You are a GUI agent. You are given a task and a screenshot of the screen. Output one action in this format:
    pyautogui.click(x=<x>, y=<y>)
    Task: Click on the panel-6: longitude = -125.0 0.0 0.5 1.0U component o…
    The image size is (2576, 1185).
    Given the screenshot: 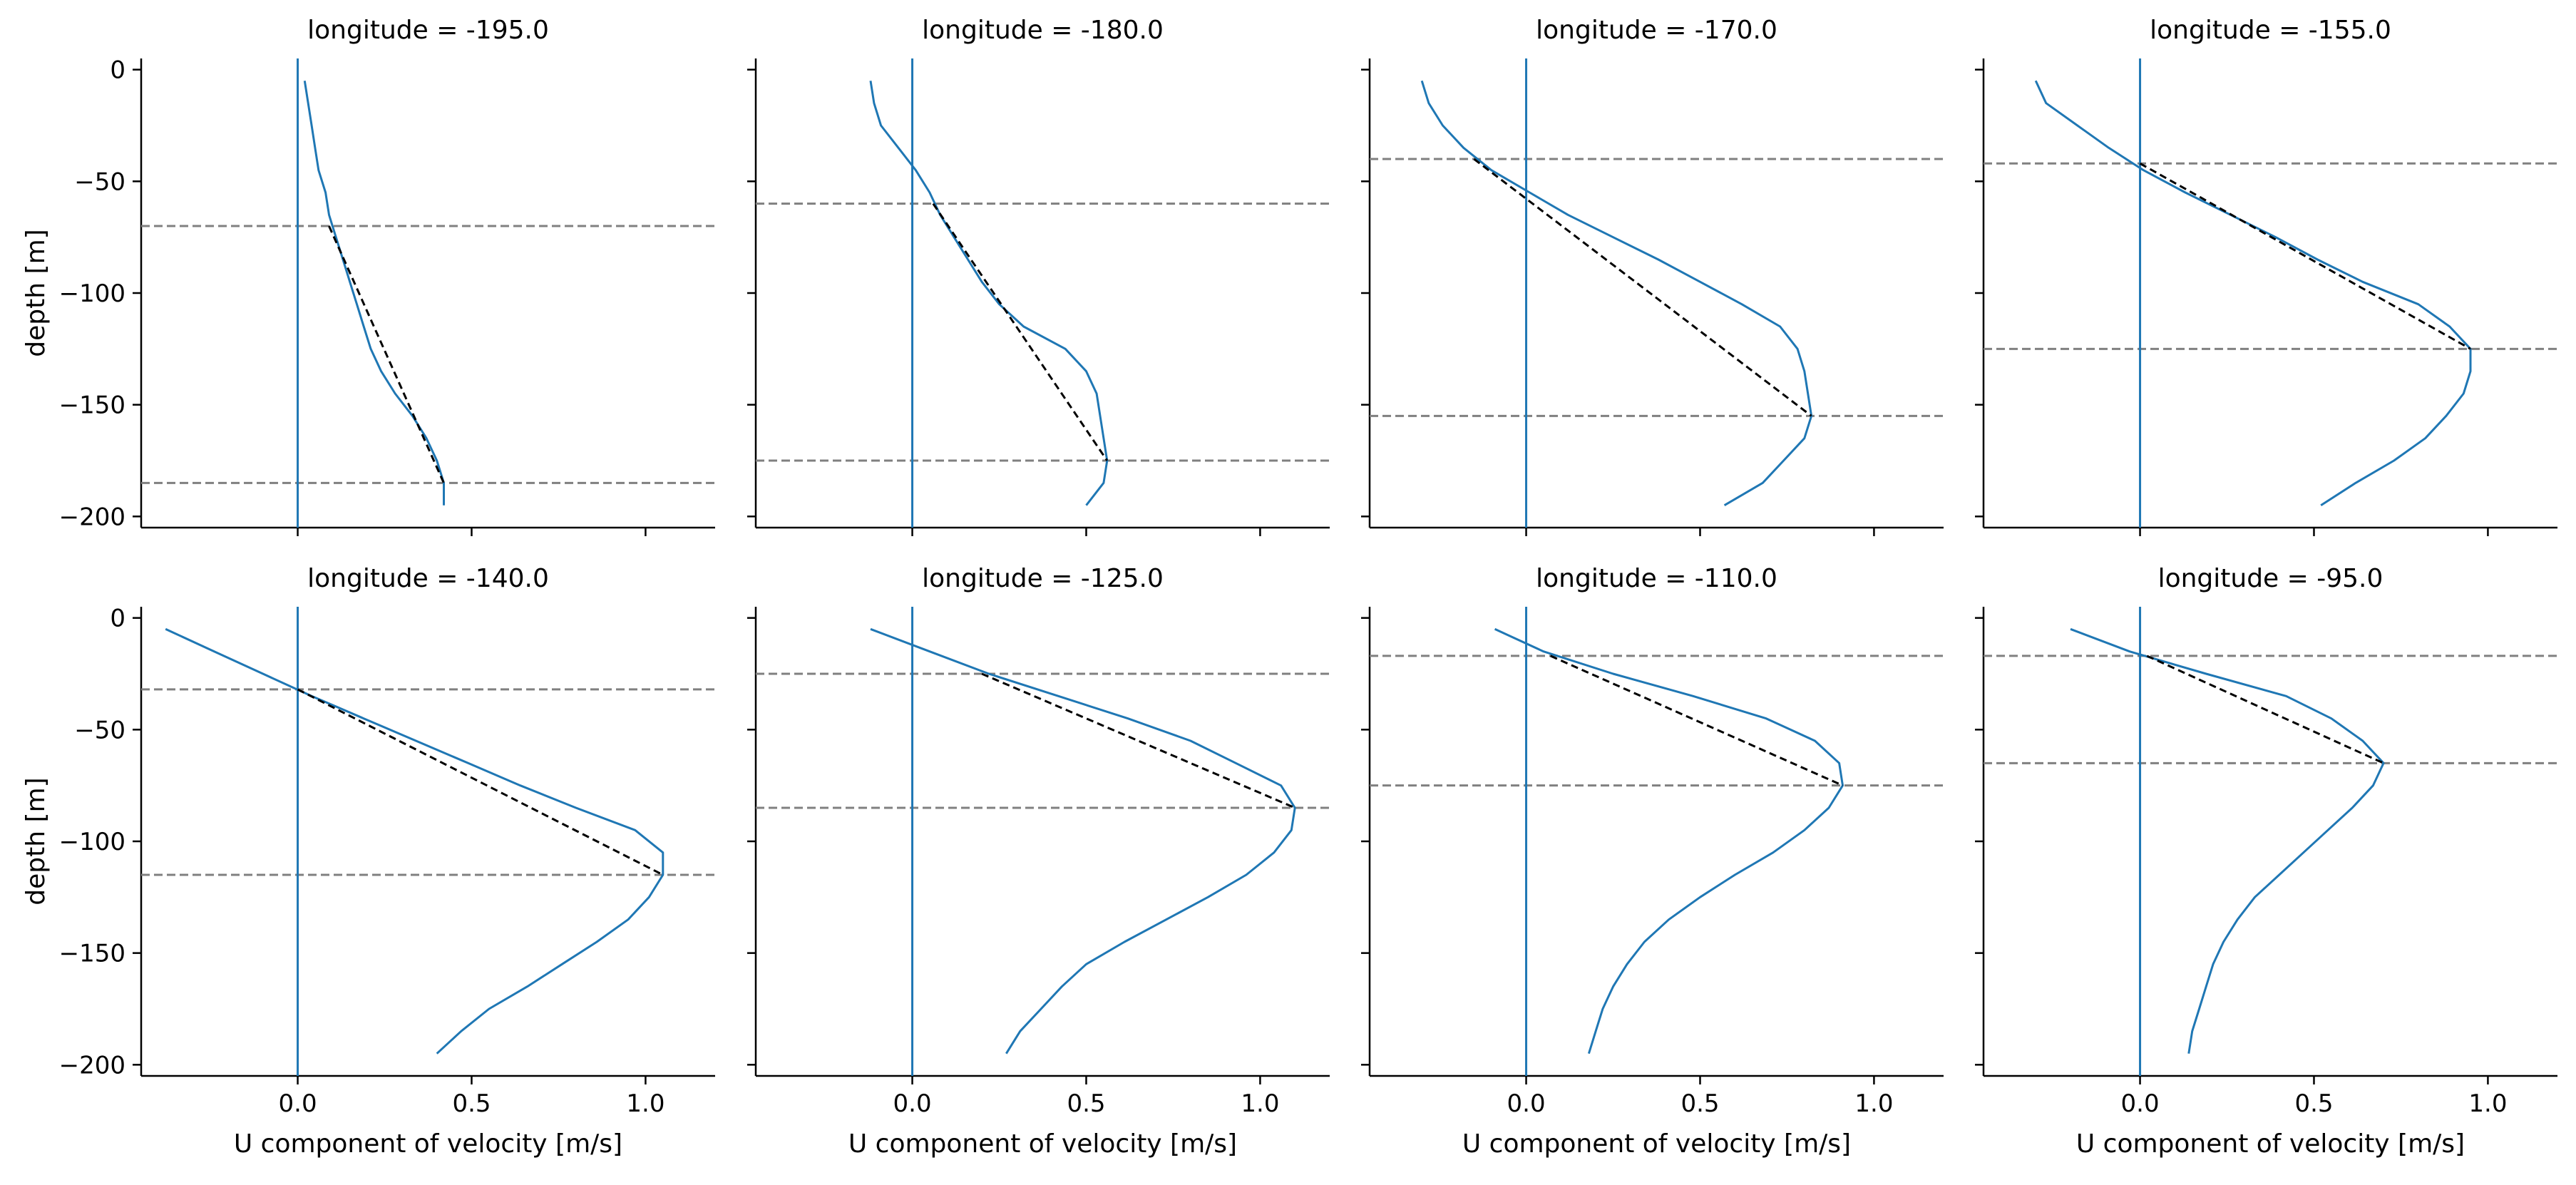 What is the action you would take?
    pyautogui.click(x=1038, y=861)
    